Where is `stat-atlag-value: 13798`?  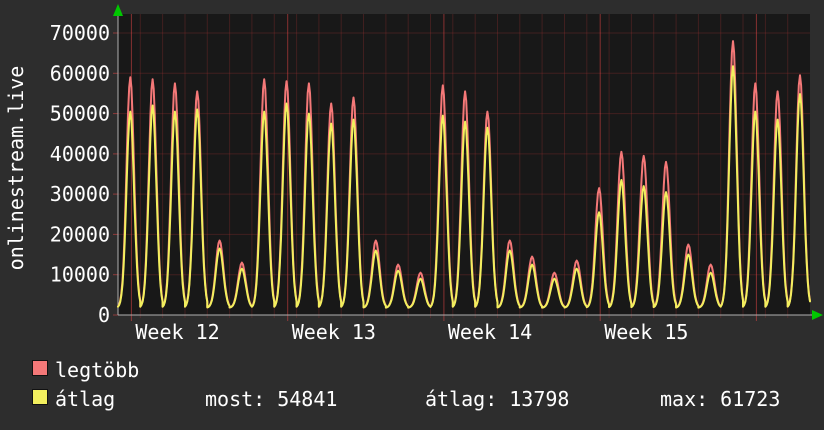 stat-atlag-value: 13798 is located at coordinates (539, 399).